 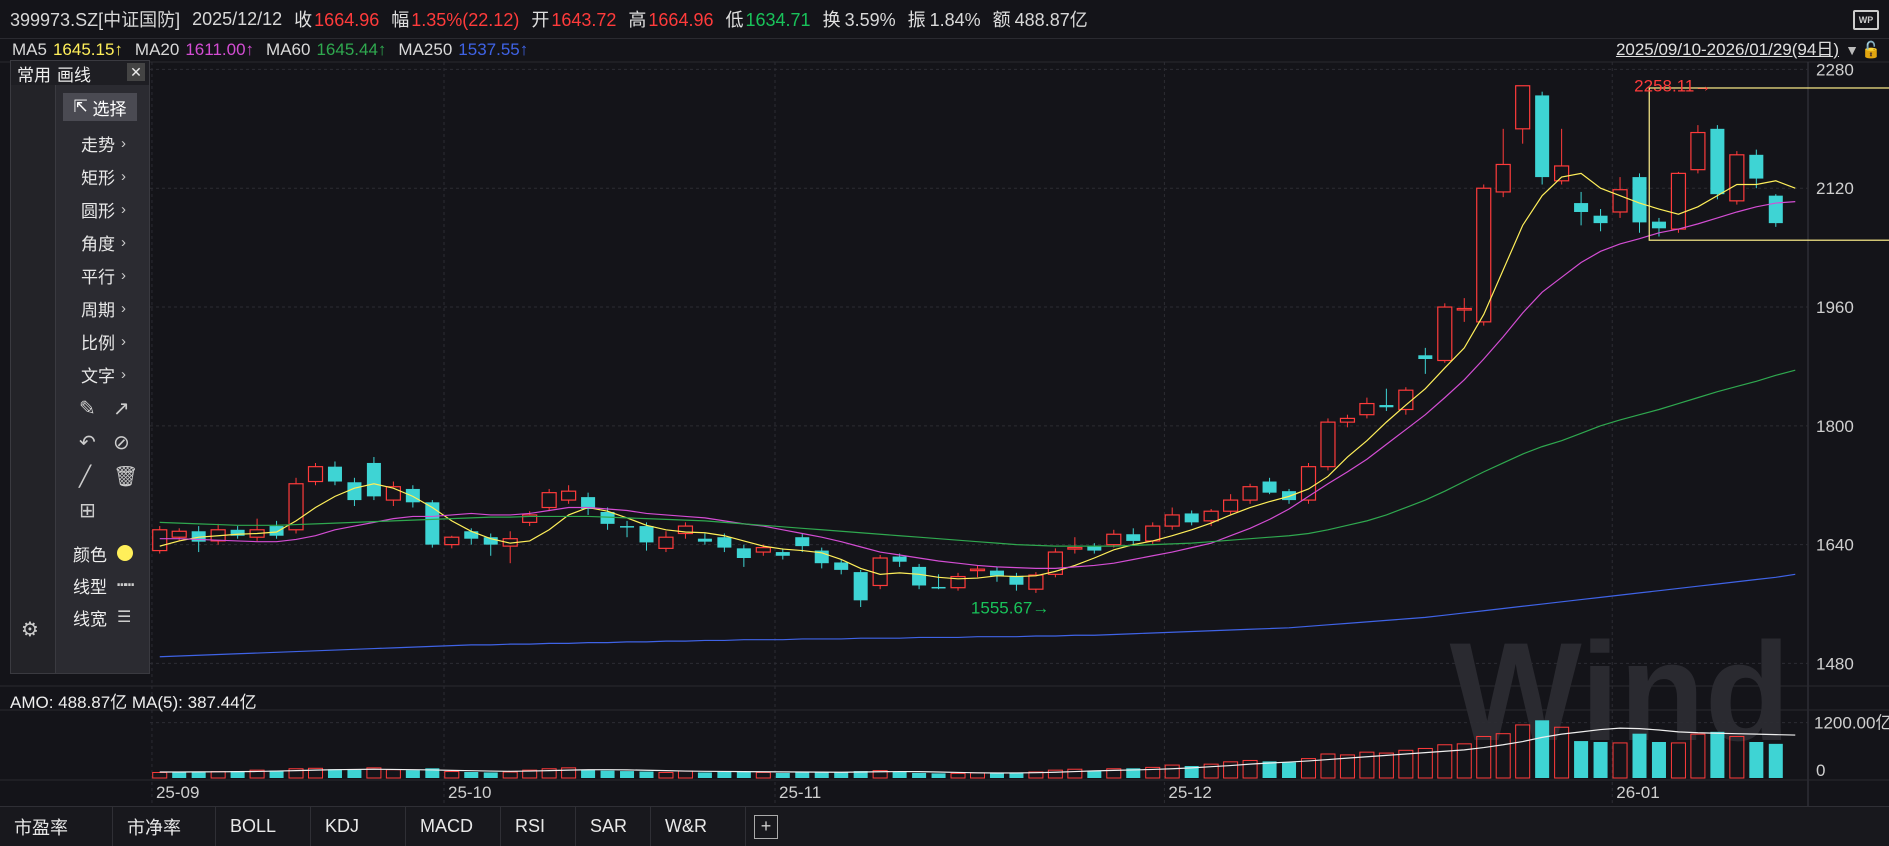 What do you see at coordinates (74, 75) in the screenshot?
I see `tab-draw: 画线` at bounding box center [74, 75].